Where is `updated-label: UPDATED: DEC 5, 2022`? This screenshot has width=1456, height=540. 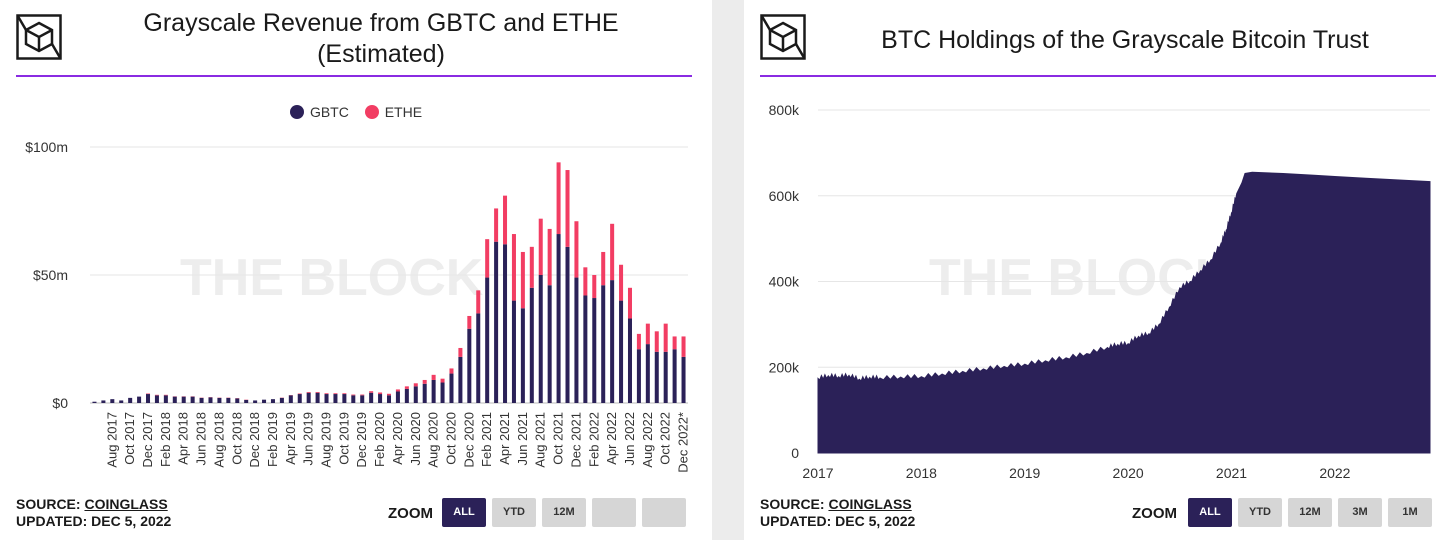 updated-label: UPDATED: DEC 5, 2022 is located at coordinates (838, 521).